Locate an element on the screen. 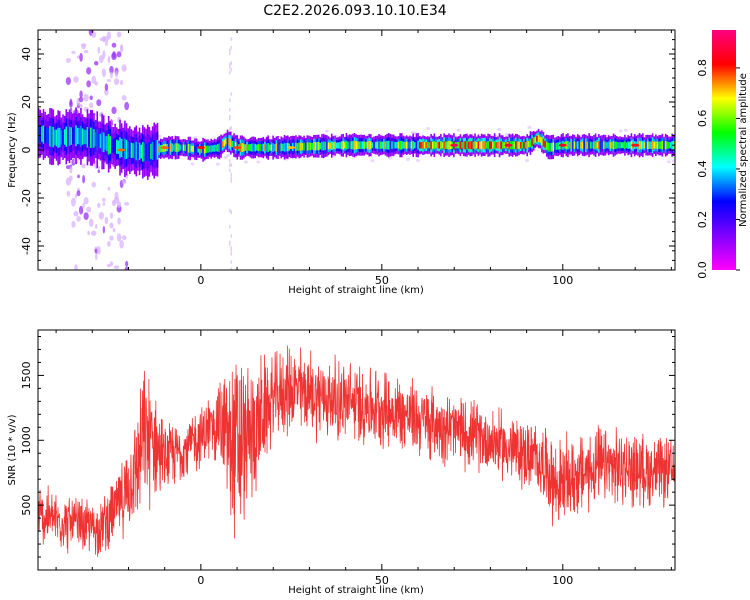 The image size is (750, 600). colorbar-tick-label: 0.0 is located at coordinates (702, 270).